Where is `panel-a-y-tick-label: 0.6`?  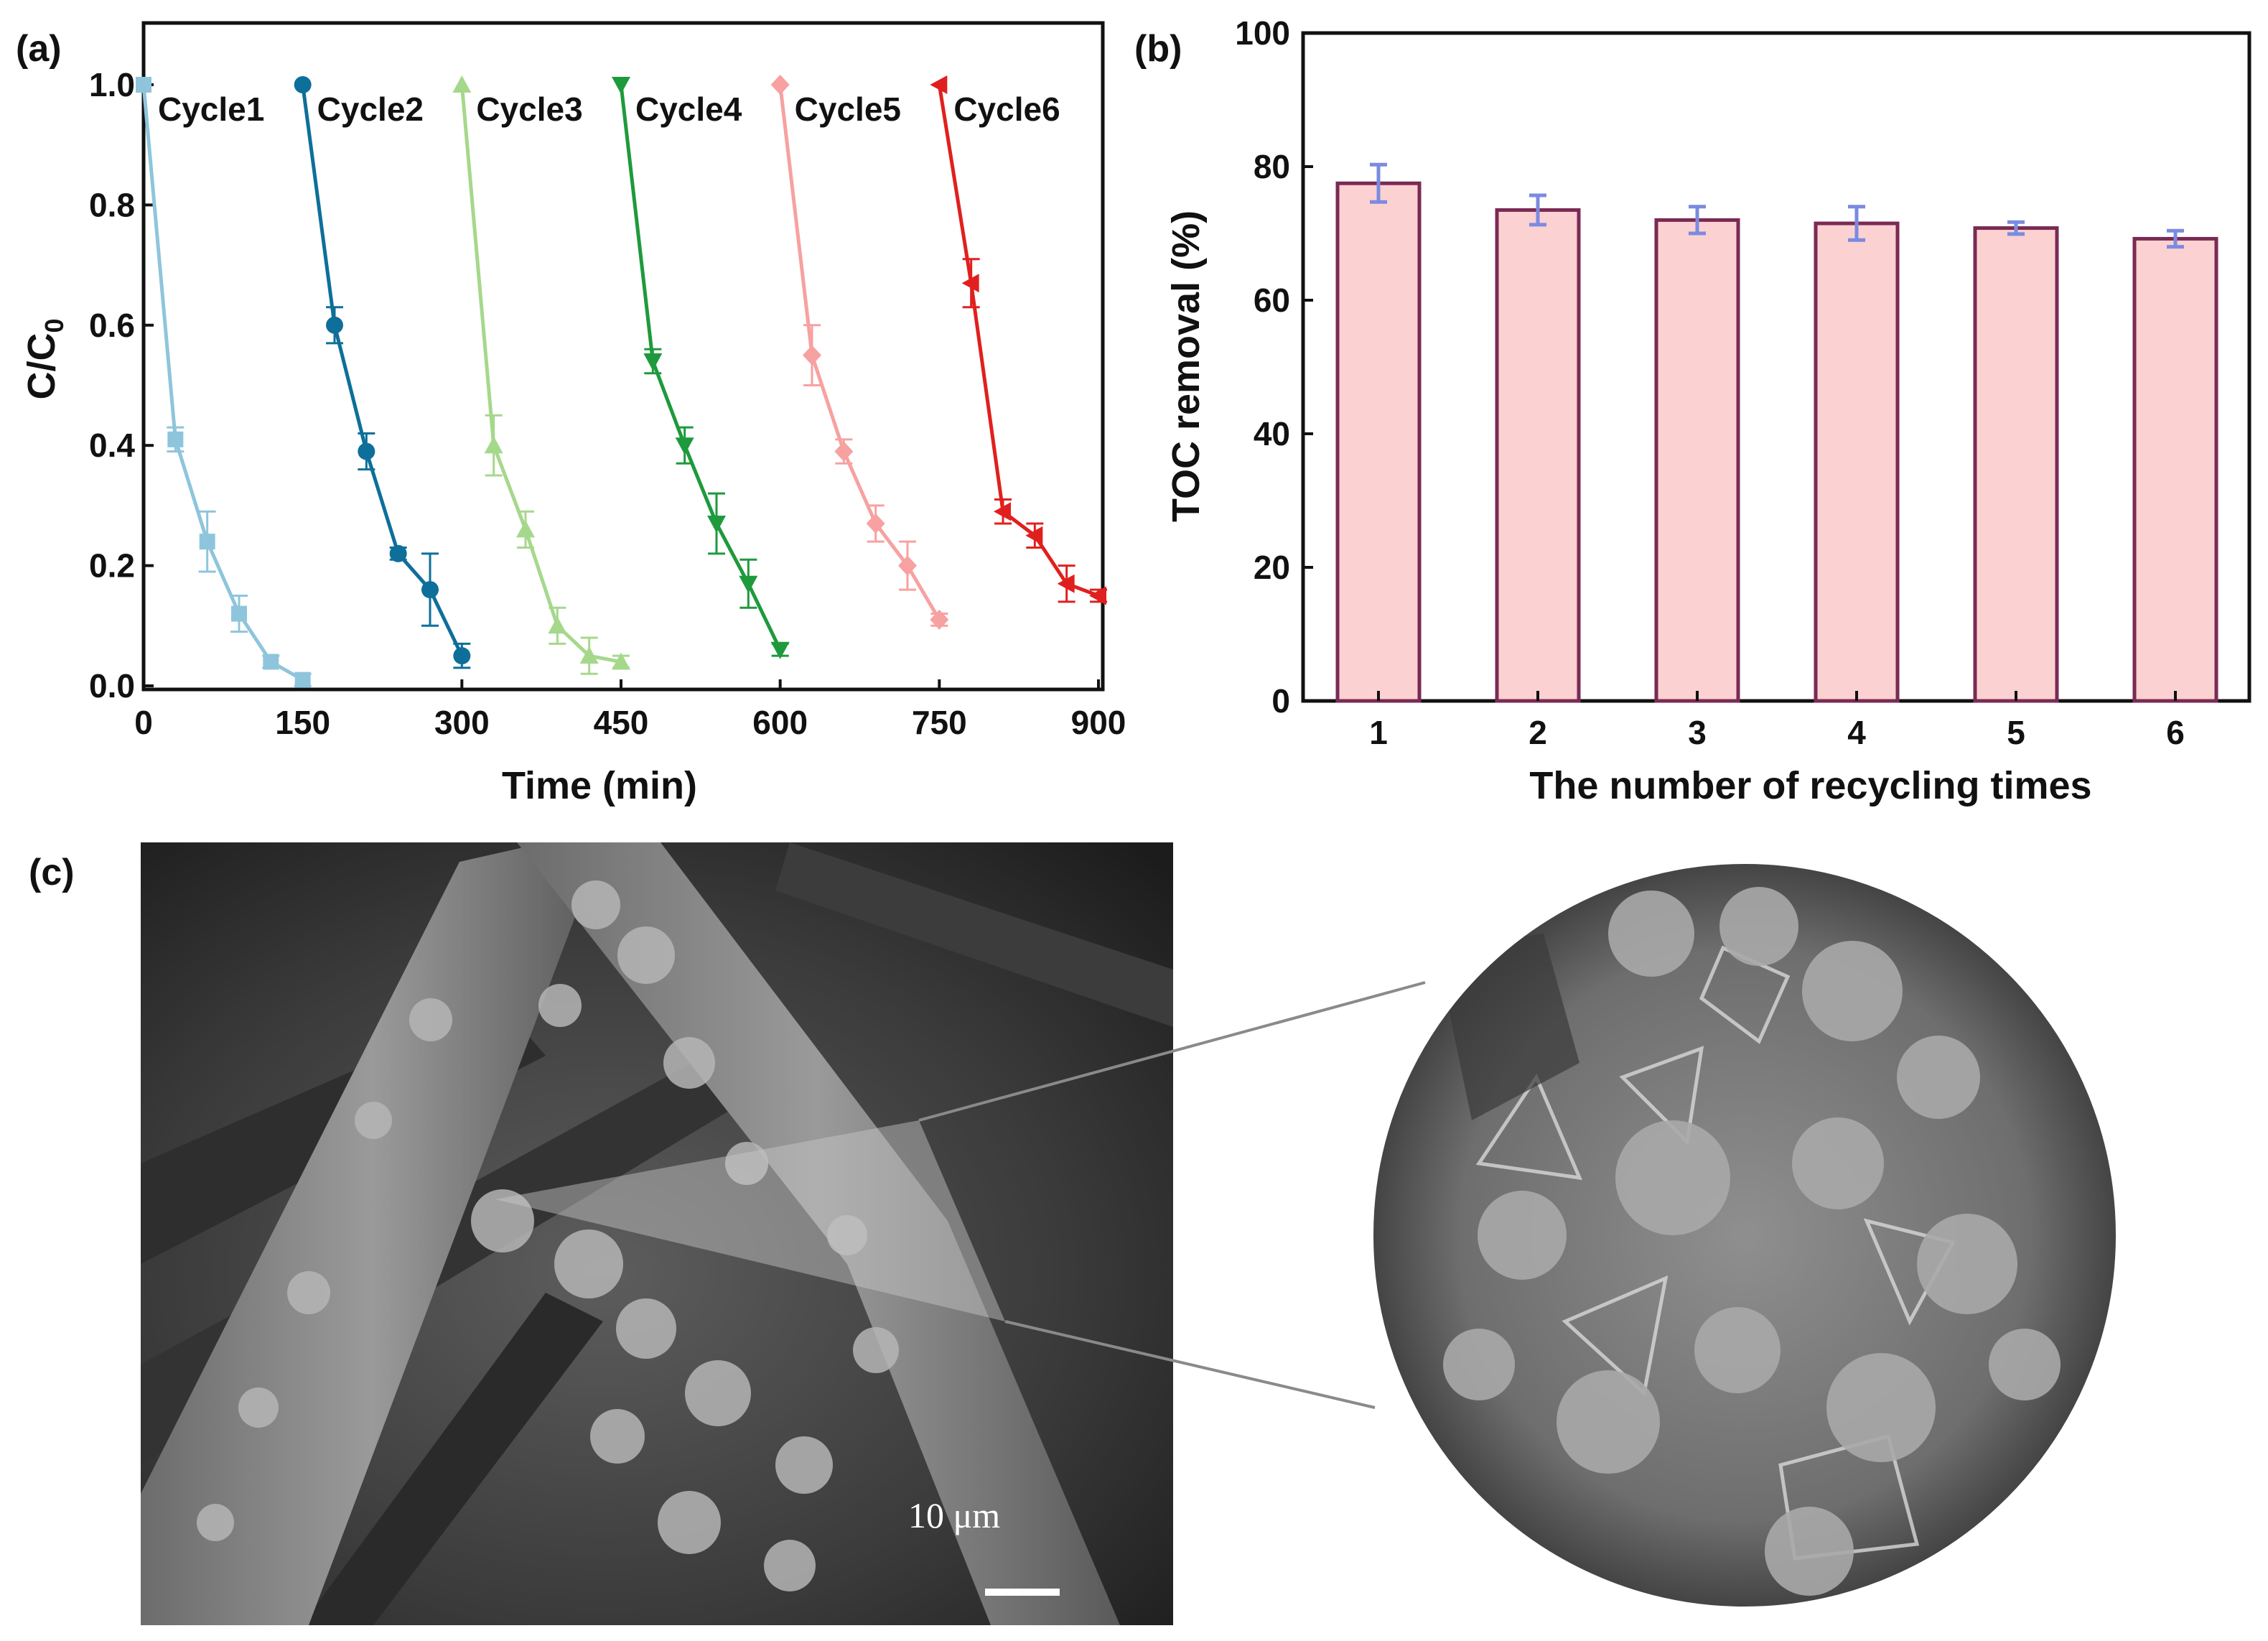 panel-a-y-tick-label: 0.6 is located at coordinates (112, 325).